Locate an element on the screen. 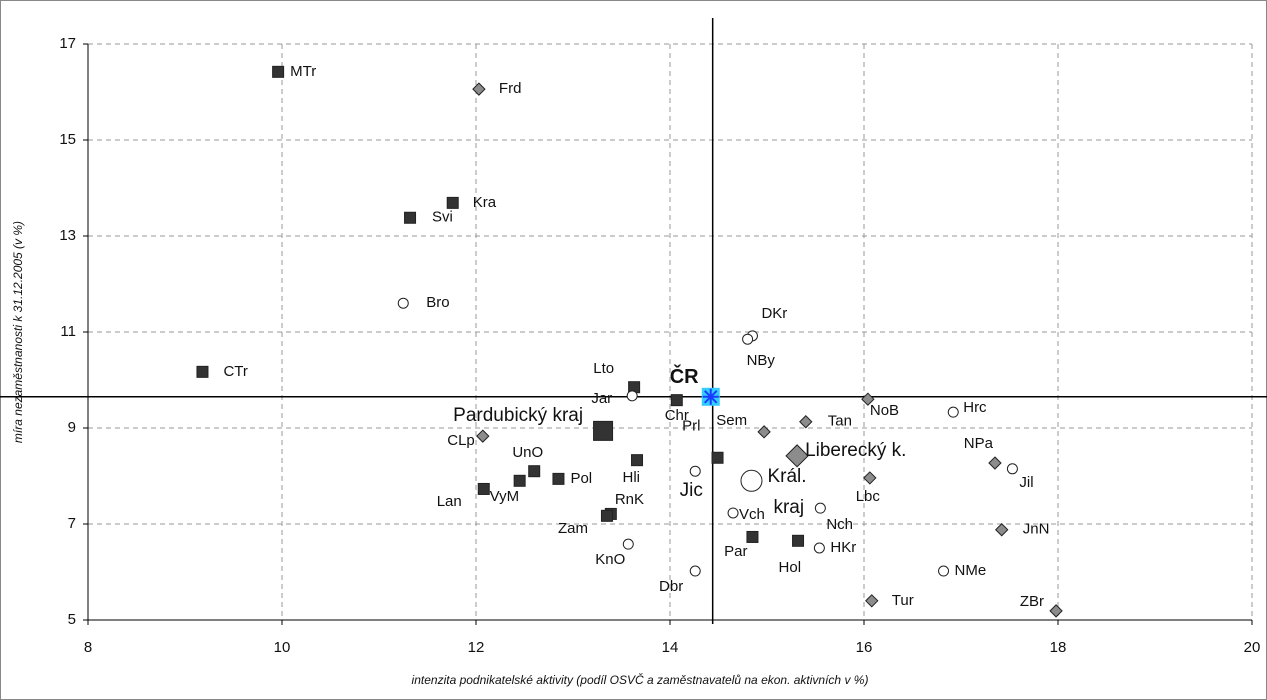 The height and width of the screenshot is (700, 1267). point-label: Bro is located at coordinates (437, 302).